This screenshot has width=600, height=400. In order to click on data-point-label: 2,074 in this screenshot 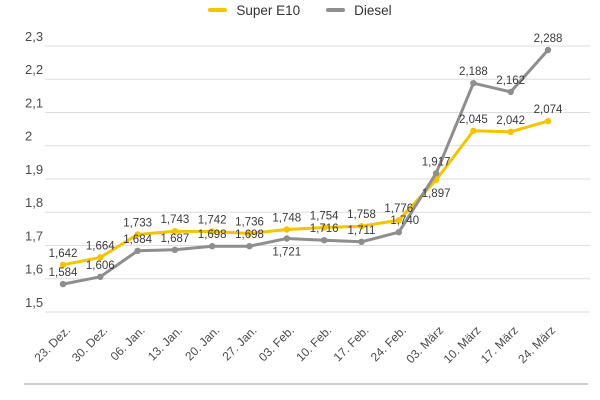, I will do `click(548, 110)`.